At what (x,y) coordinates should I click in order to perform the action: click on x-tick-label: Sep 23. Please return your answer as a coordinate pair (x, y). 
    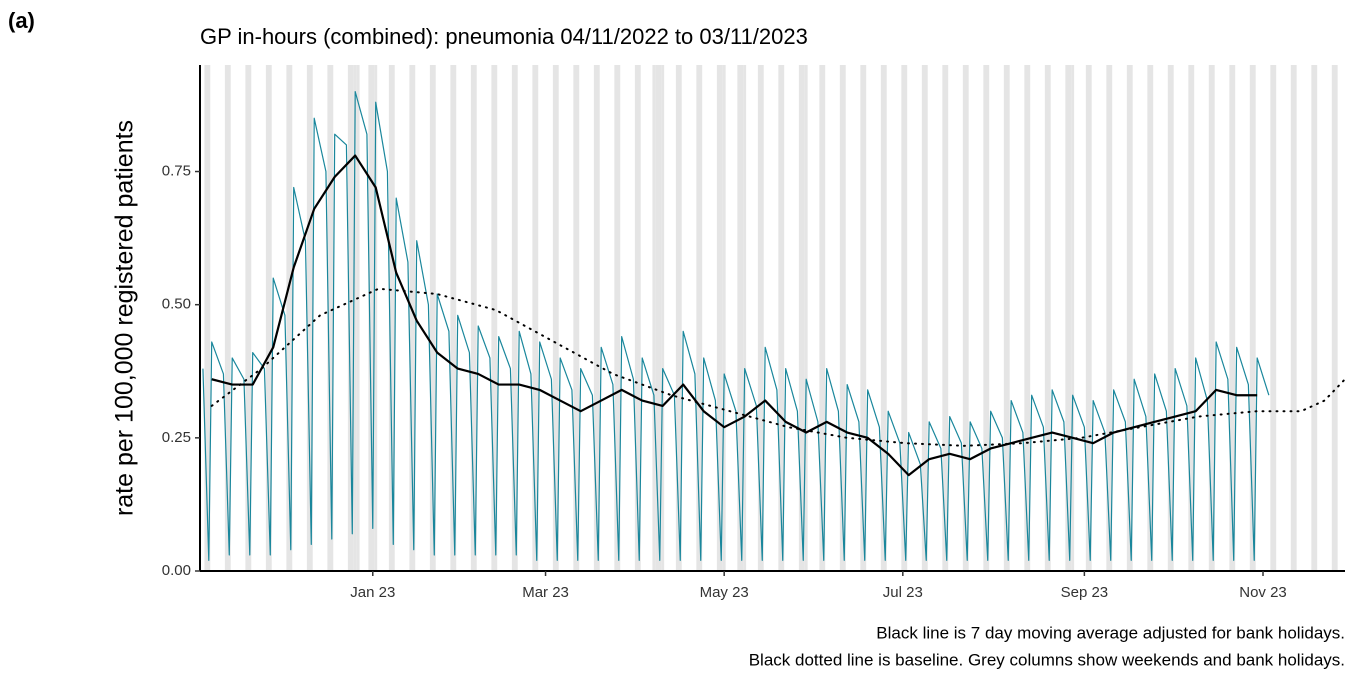
    Looking at the image, I should click on (1085, 592).